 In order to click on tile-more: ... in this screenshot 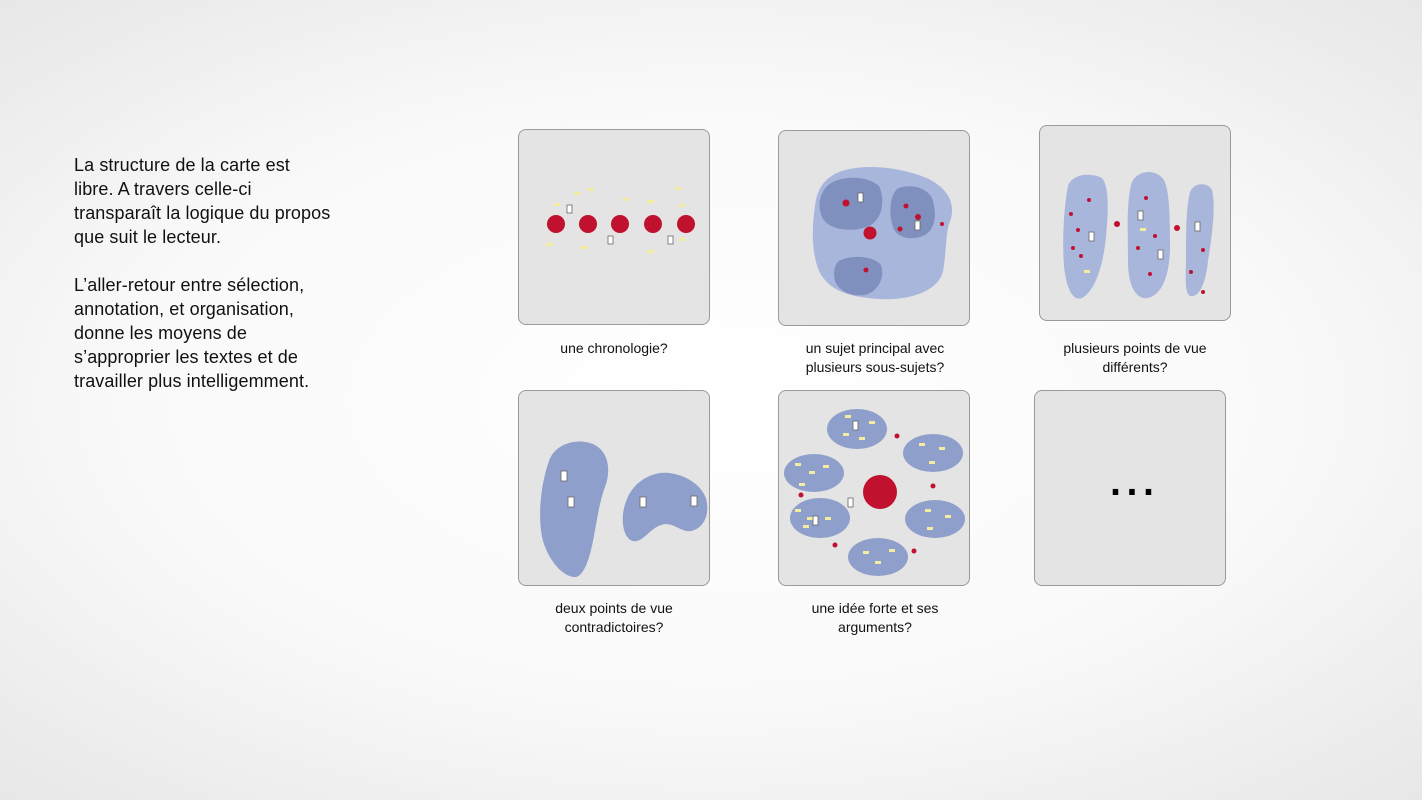, I will do `click(1130, 488)`.